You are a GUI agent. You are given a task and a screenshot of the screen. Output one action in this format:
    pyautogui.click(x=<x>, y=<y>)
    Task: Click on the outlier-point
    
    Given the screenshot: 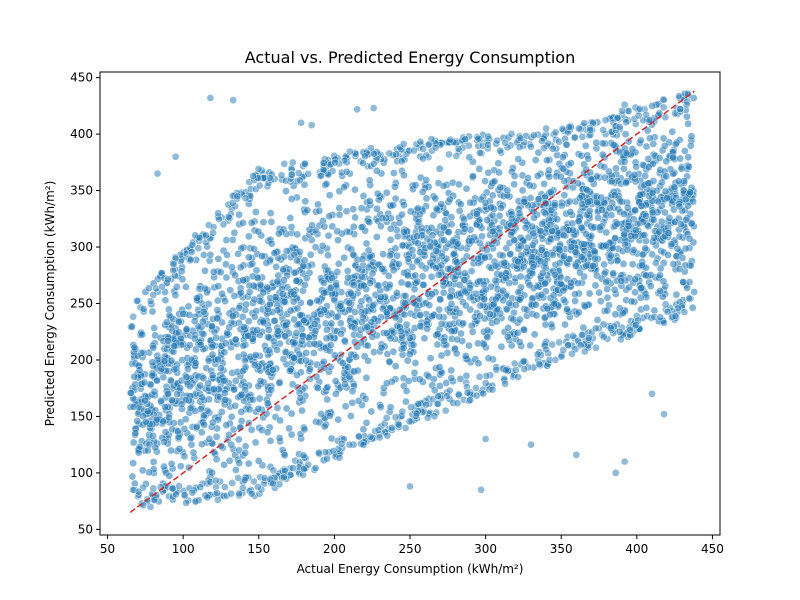 What is the action you would take?
    pyautogui.click(x=357, y=109)
    